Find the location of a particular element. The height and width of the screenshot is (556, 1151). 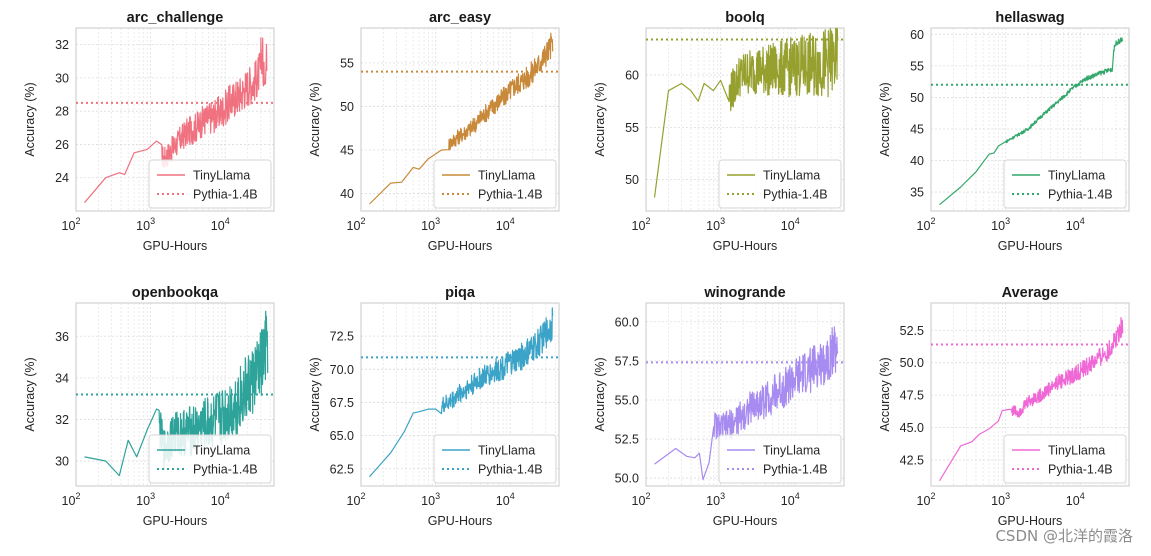

y-tick-label: 42.5 is located at coordinates (912, 461).